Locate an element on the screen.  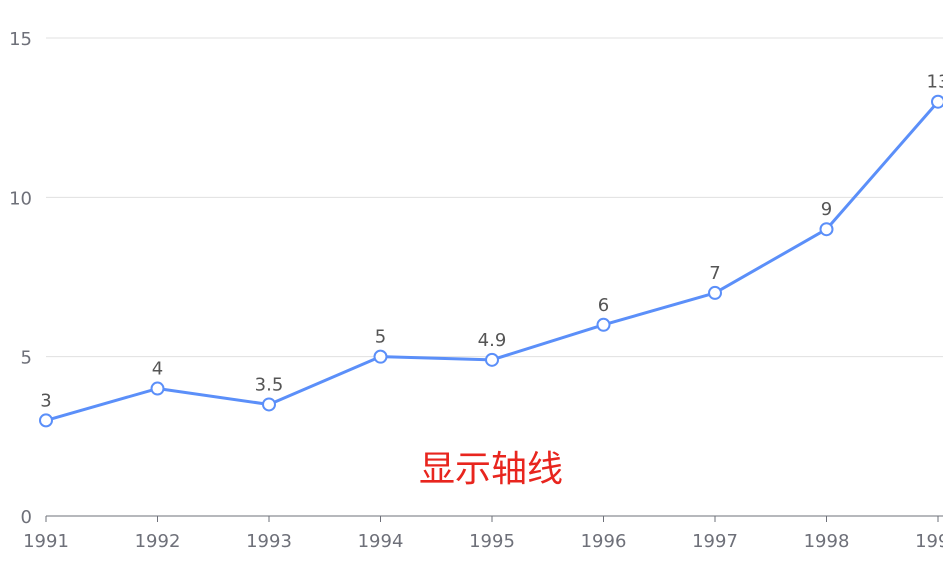
chart-annotation: 显示轴线 is located at coordinates (491, 469).